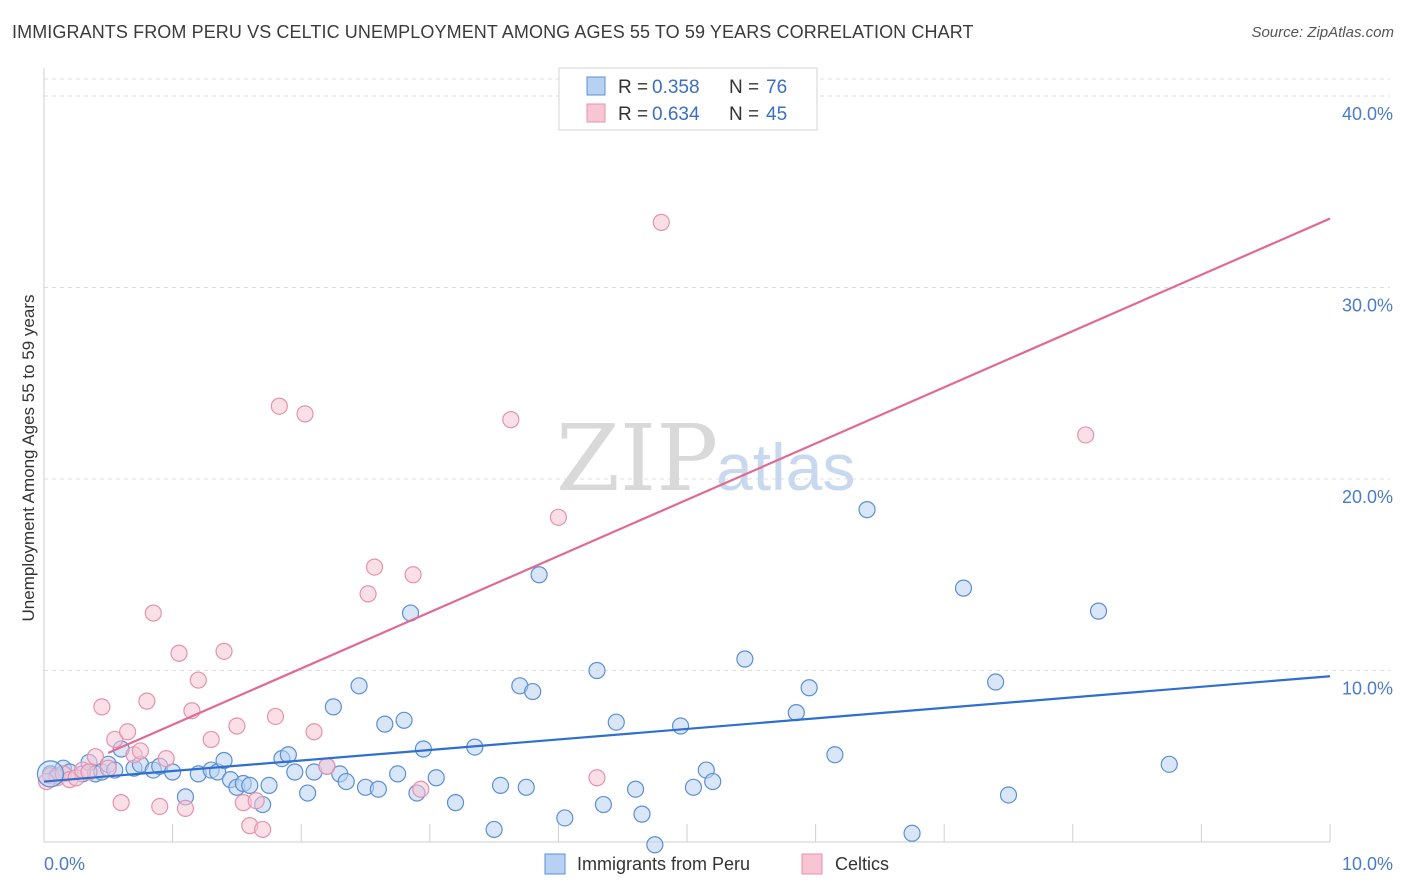 This screenshot has width=1406, height=892. I want to click on x-tick-label-min: 0.0%, so click(64, 864).